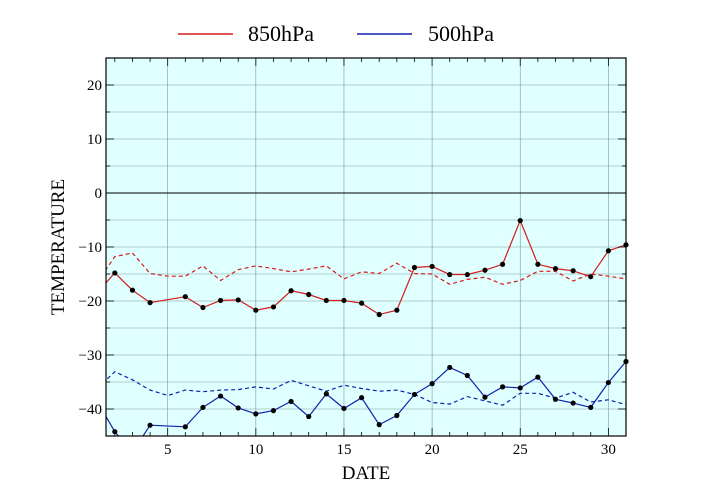 The image size is (702, 496). What do you see at coordinates (432, 450) in the screenshot?
I see `x-tick-label: 20` at bounding box center [432, 450].